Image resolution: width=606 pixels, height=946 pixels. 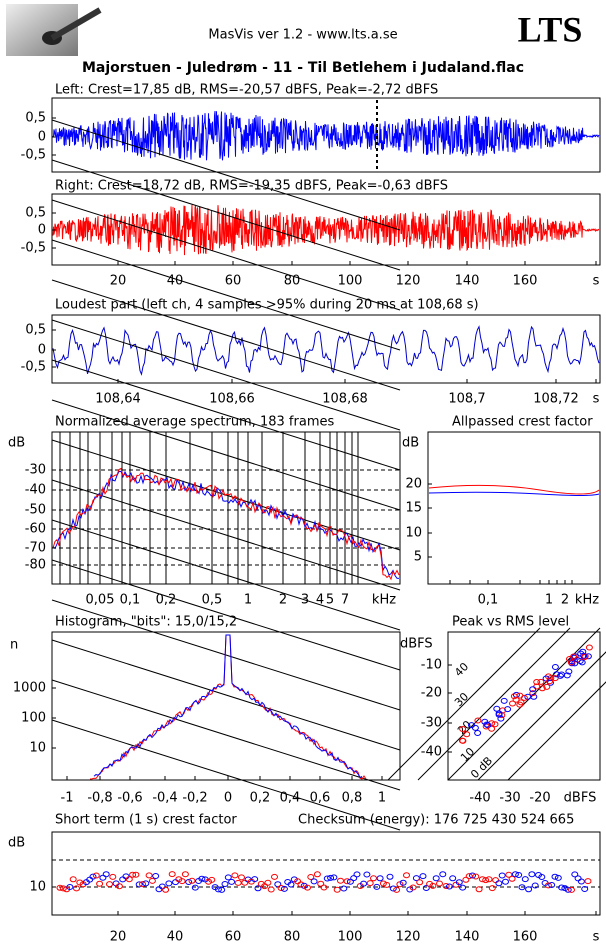 What do you see at coordinates (461, 699) in the screenshot?
I see `diagonal-label: 30` at bounding box center [461, 699].